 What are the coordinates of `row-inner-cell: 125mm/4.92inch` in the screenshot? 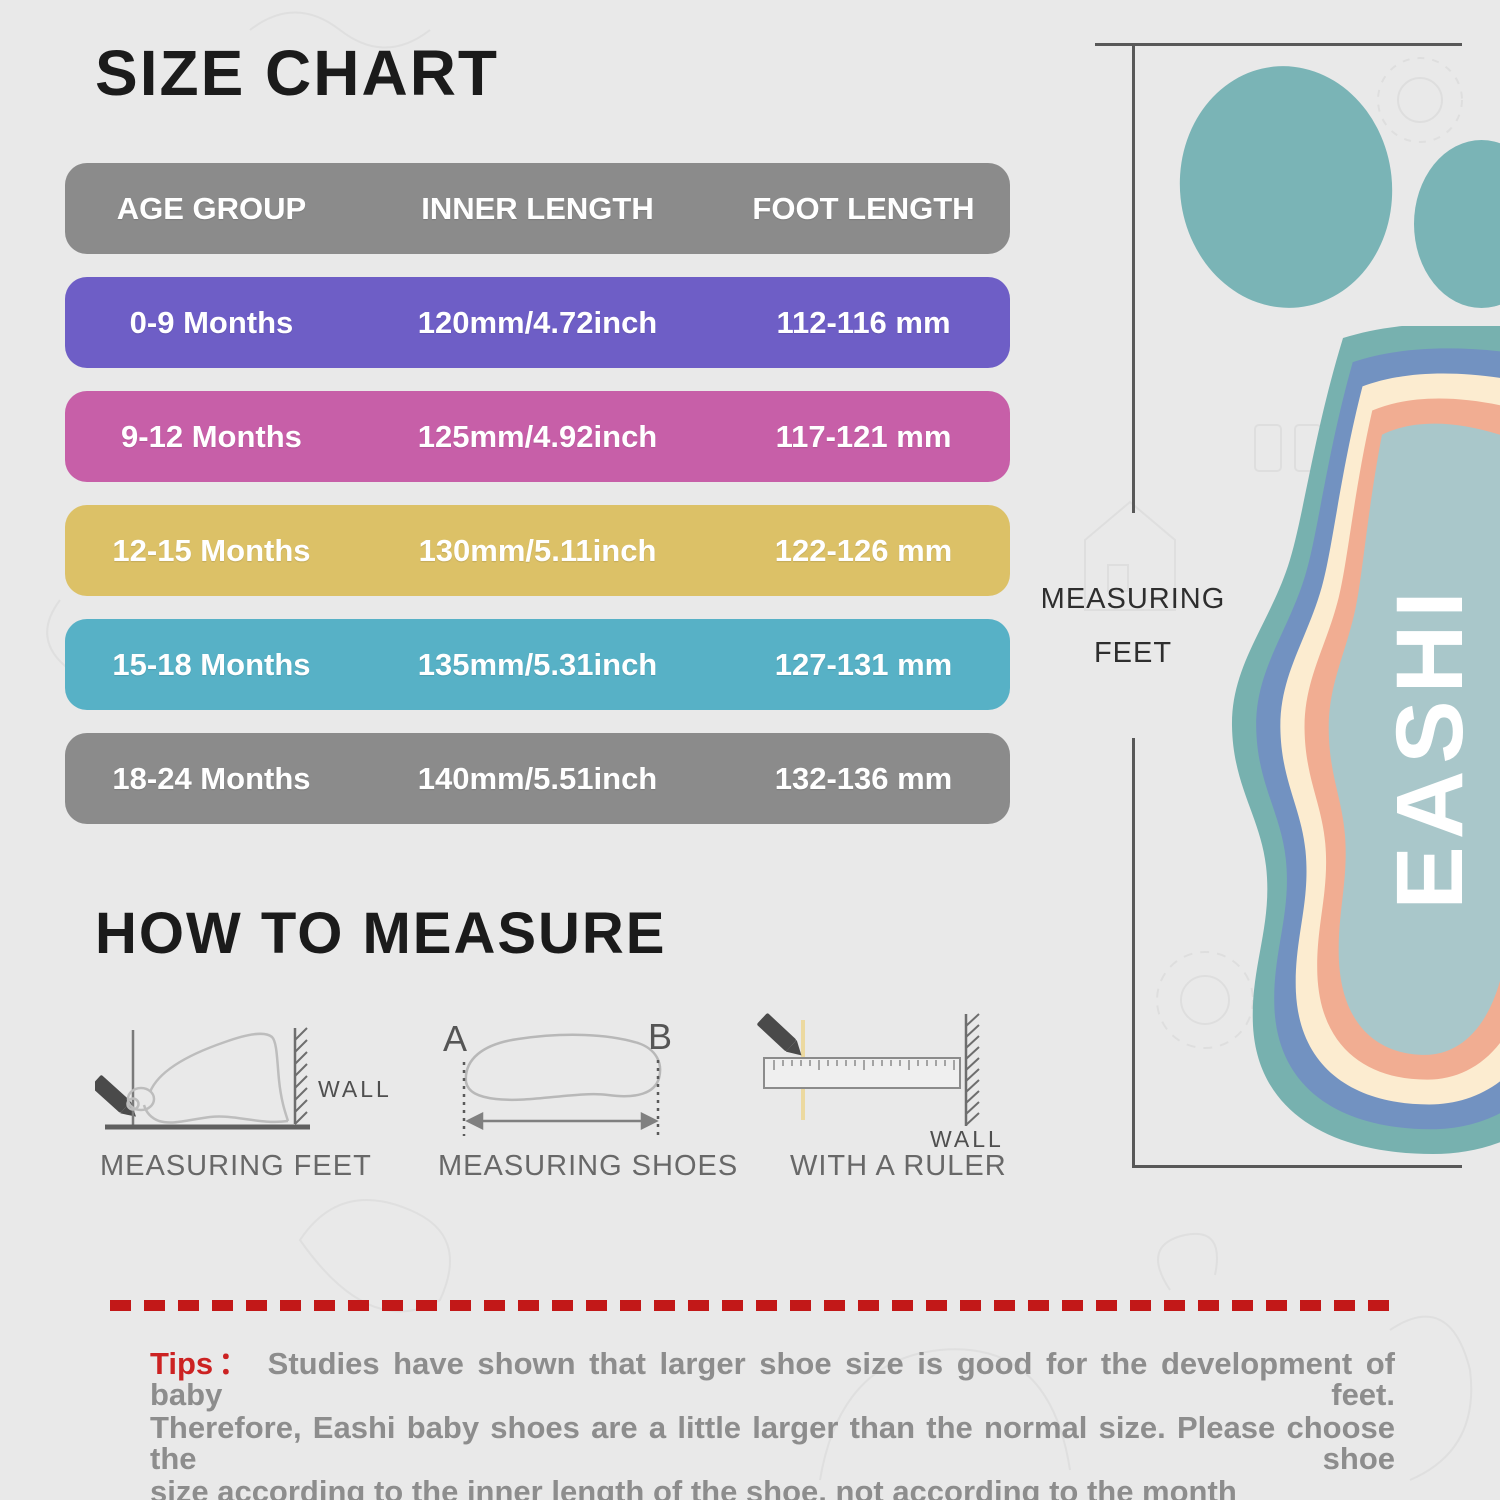 It's located at (537, 436).